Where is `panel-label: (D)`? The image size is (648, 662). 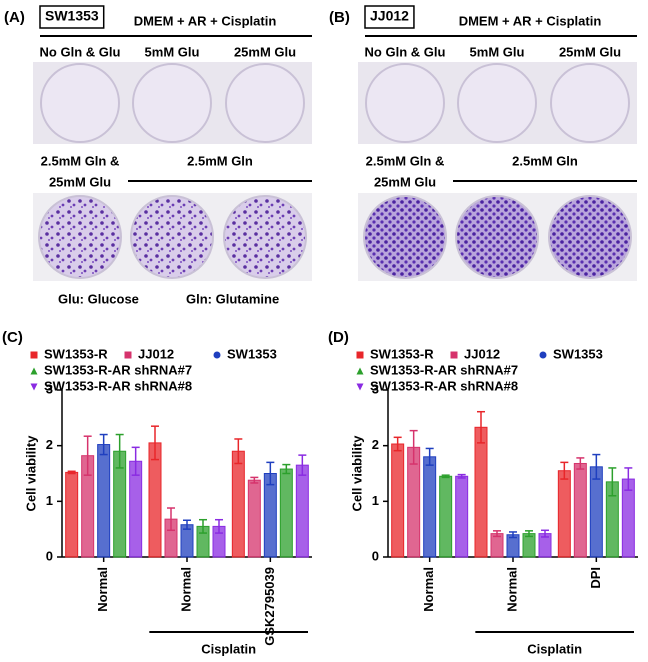 panel-label: (D) is located at coordinates (338, 337).